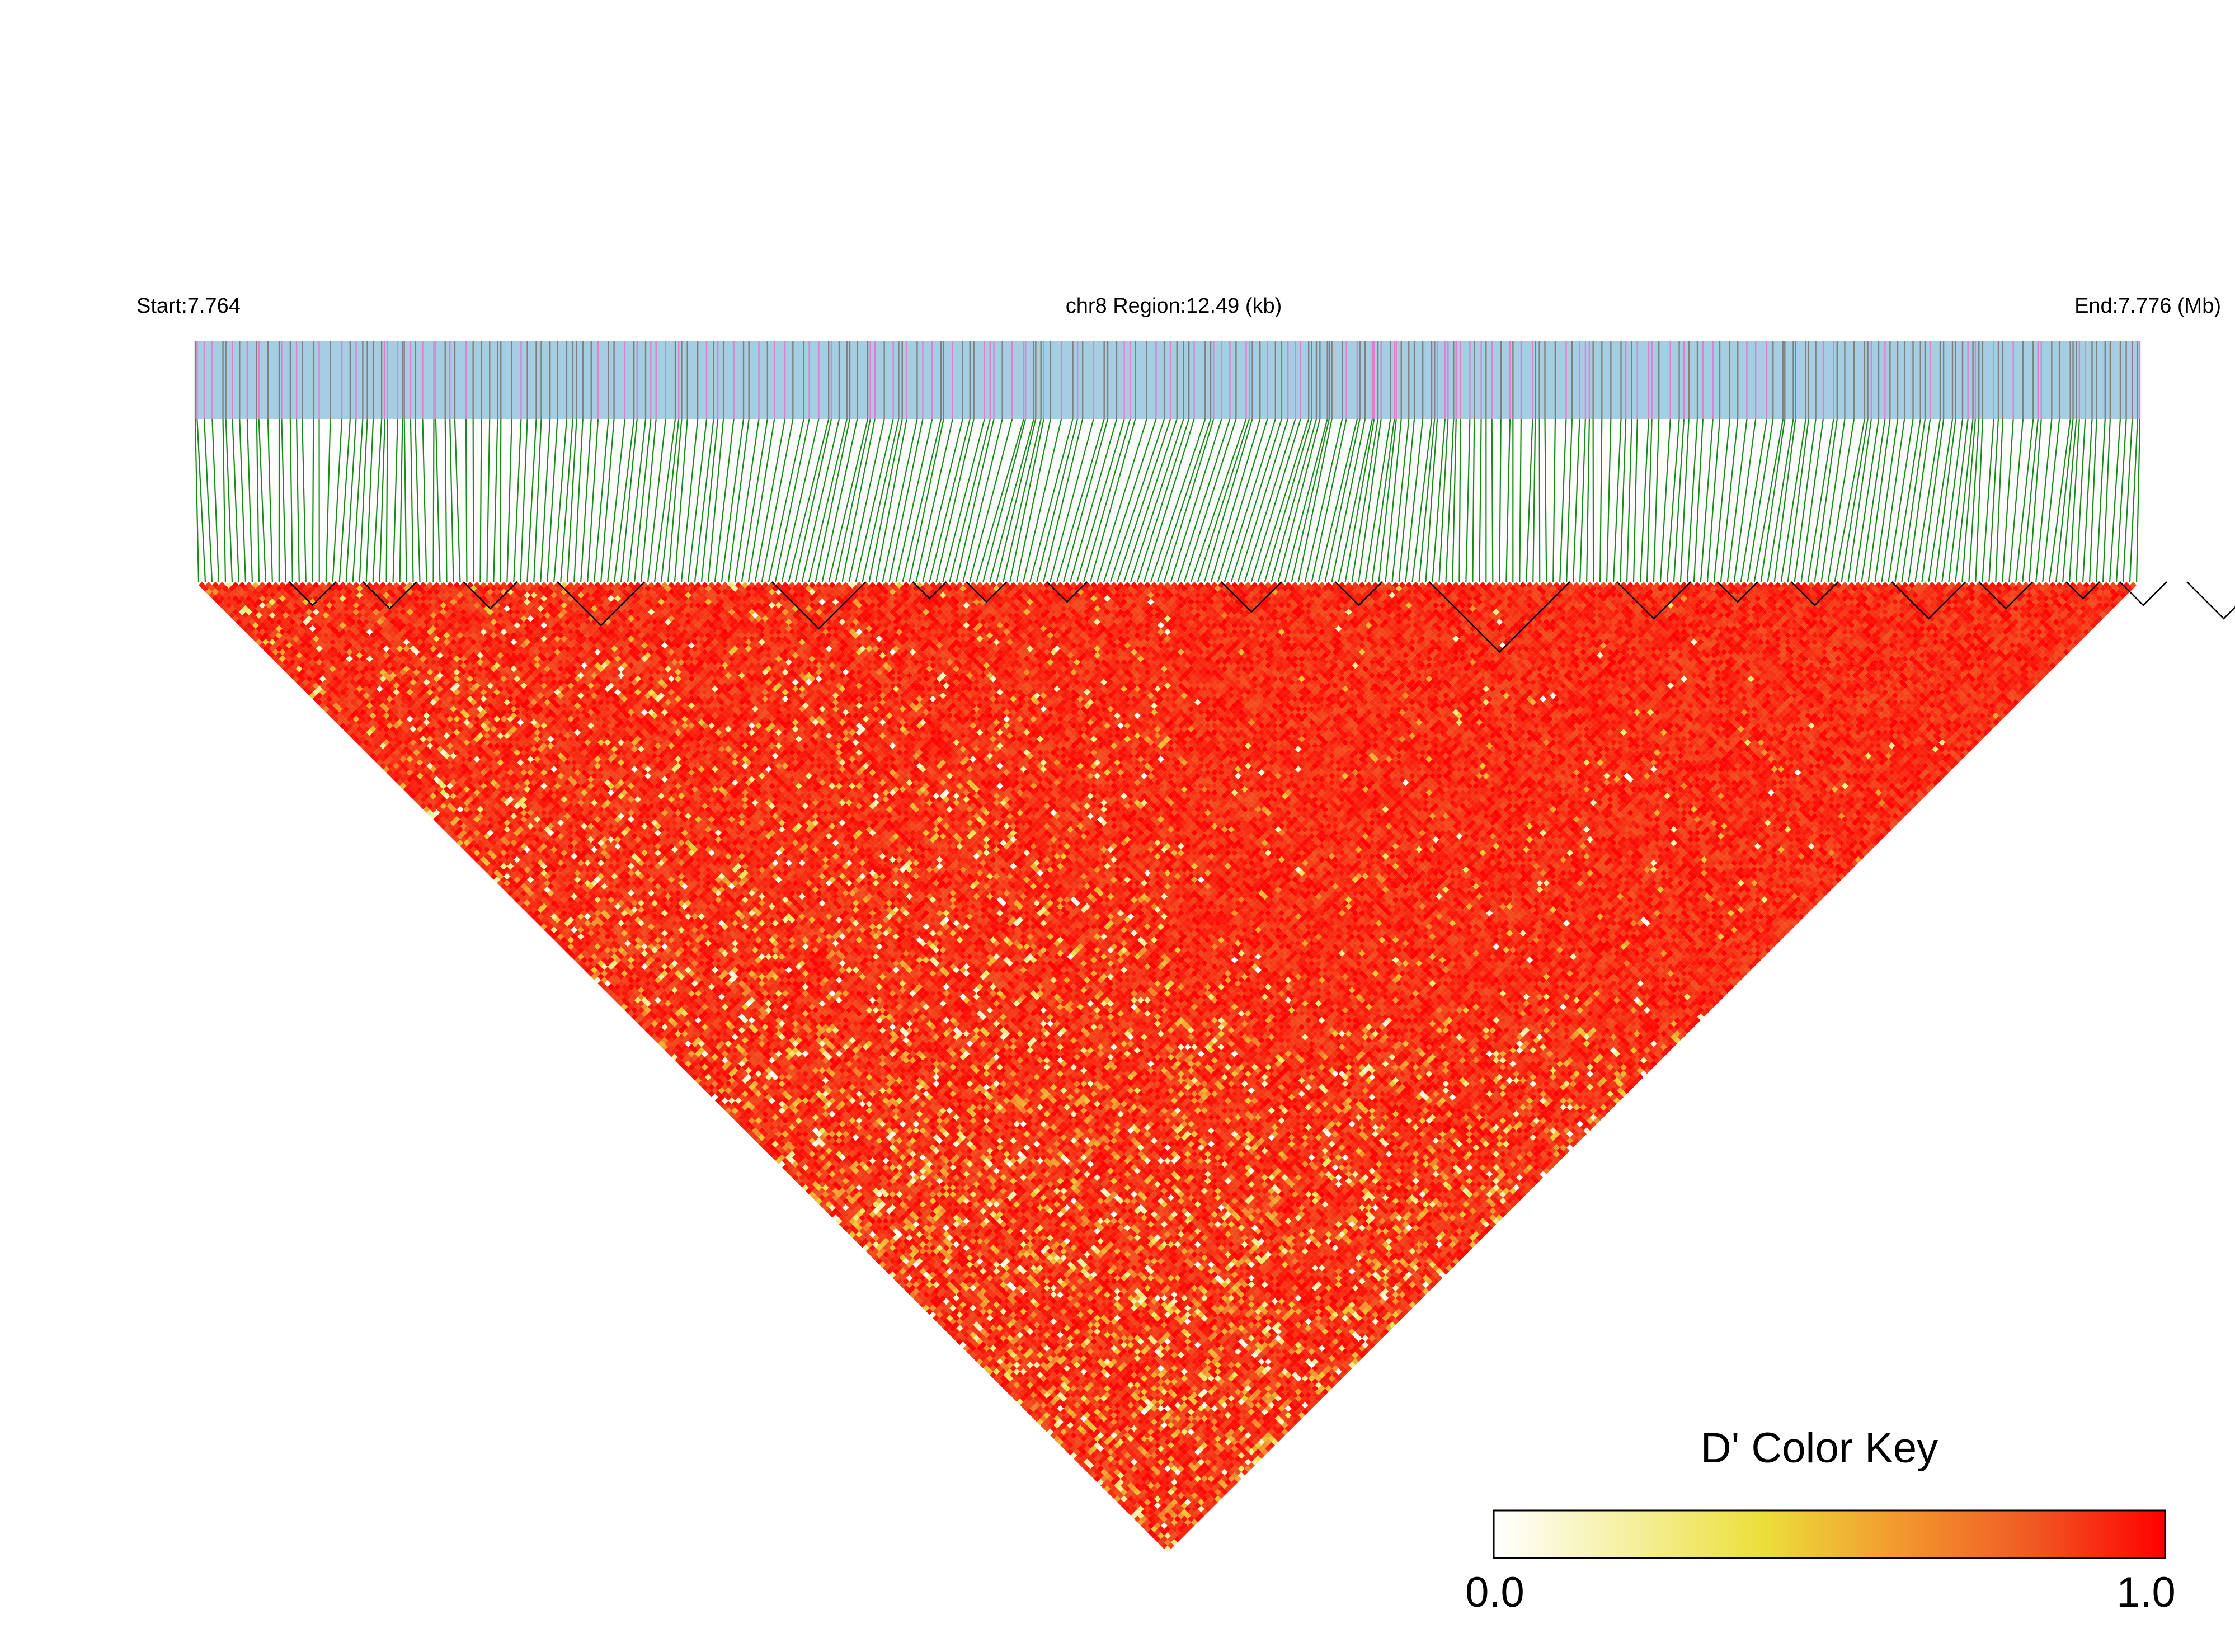  What do you see at coordinates (1167, 380) in the screenshot?
I see `snp-track-background` at bounding box center [1167, 380].